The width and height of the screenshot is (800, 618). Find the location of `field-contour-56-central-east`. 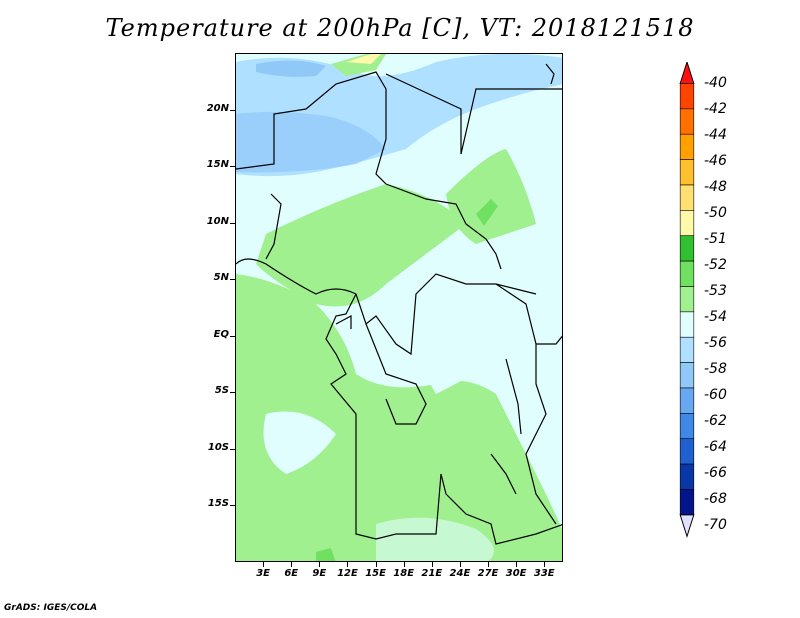

field-contour-56-central-east is located at coordinates (469, 339).